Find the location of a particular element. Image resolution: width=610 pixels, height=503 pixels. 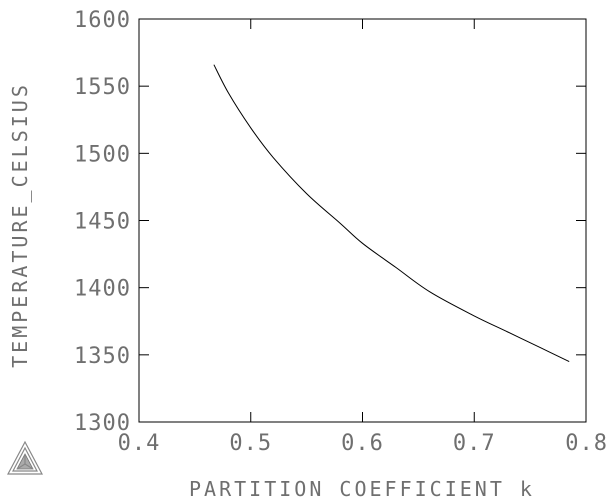

y-tick-label: 1550 is located at coordinates (102, 87).